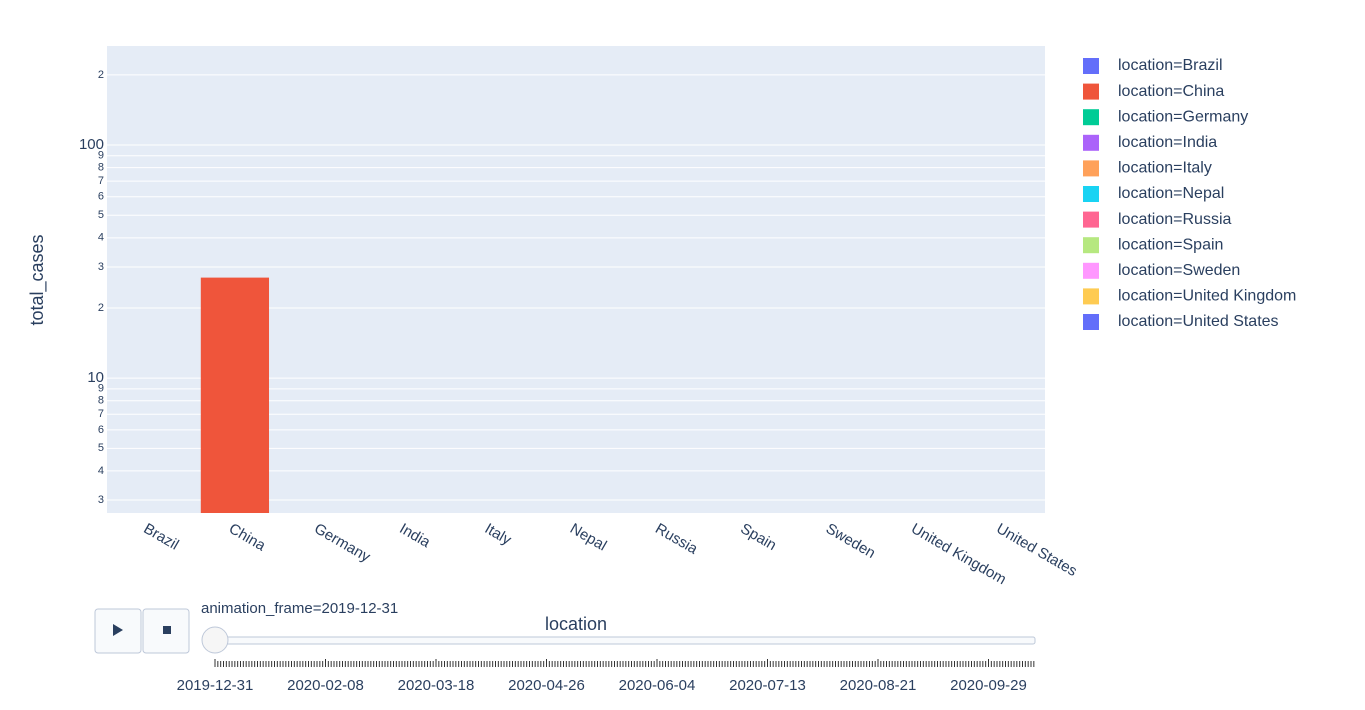  Describe the element at coordinates (657, 685) in the screenshot. I see `slider-tick-label: 2020-06-04` at that location.